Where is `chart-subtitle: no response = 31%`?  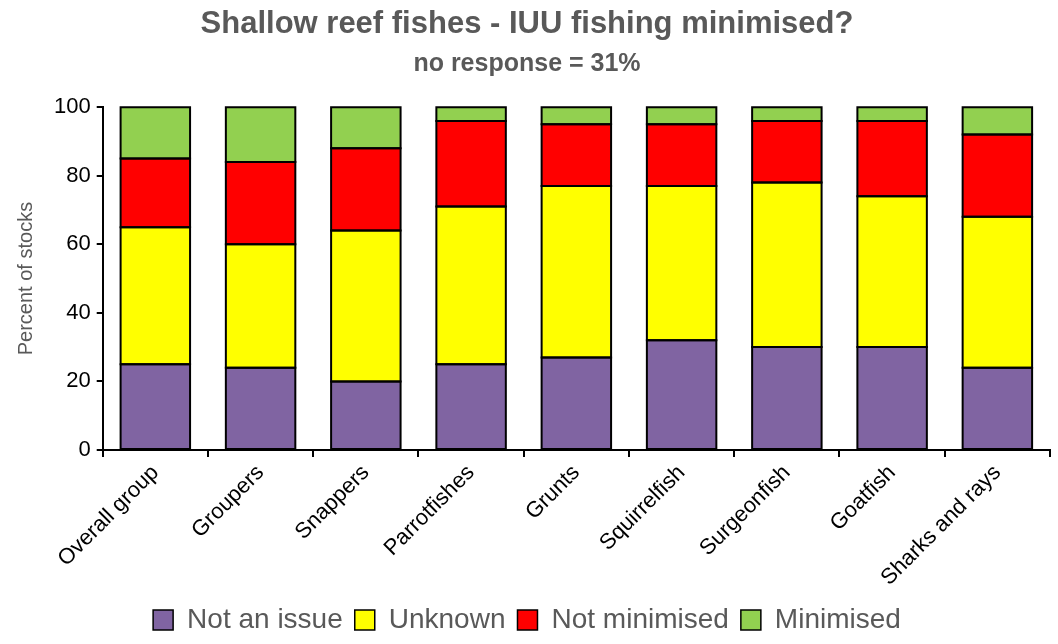 chart-subtitle: no response = 31% is located at coordinates (527, 62).